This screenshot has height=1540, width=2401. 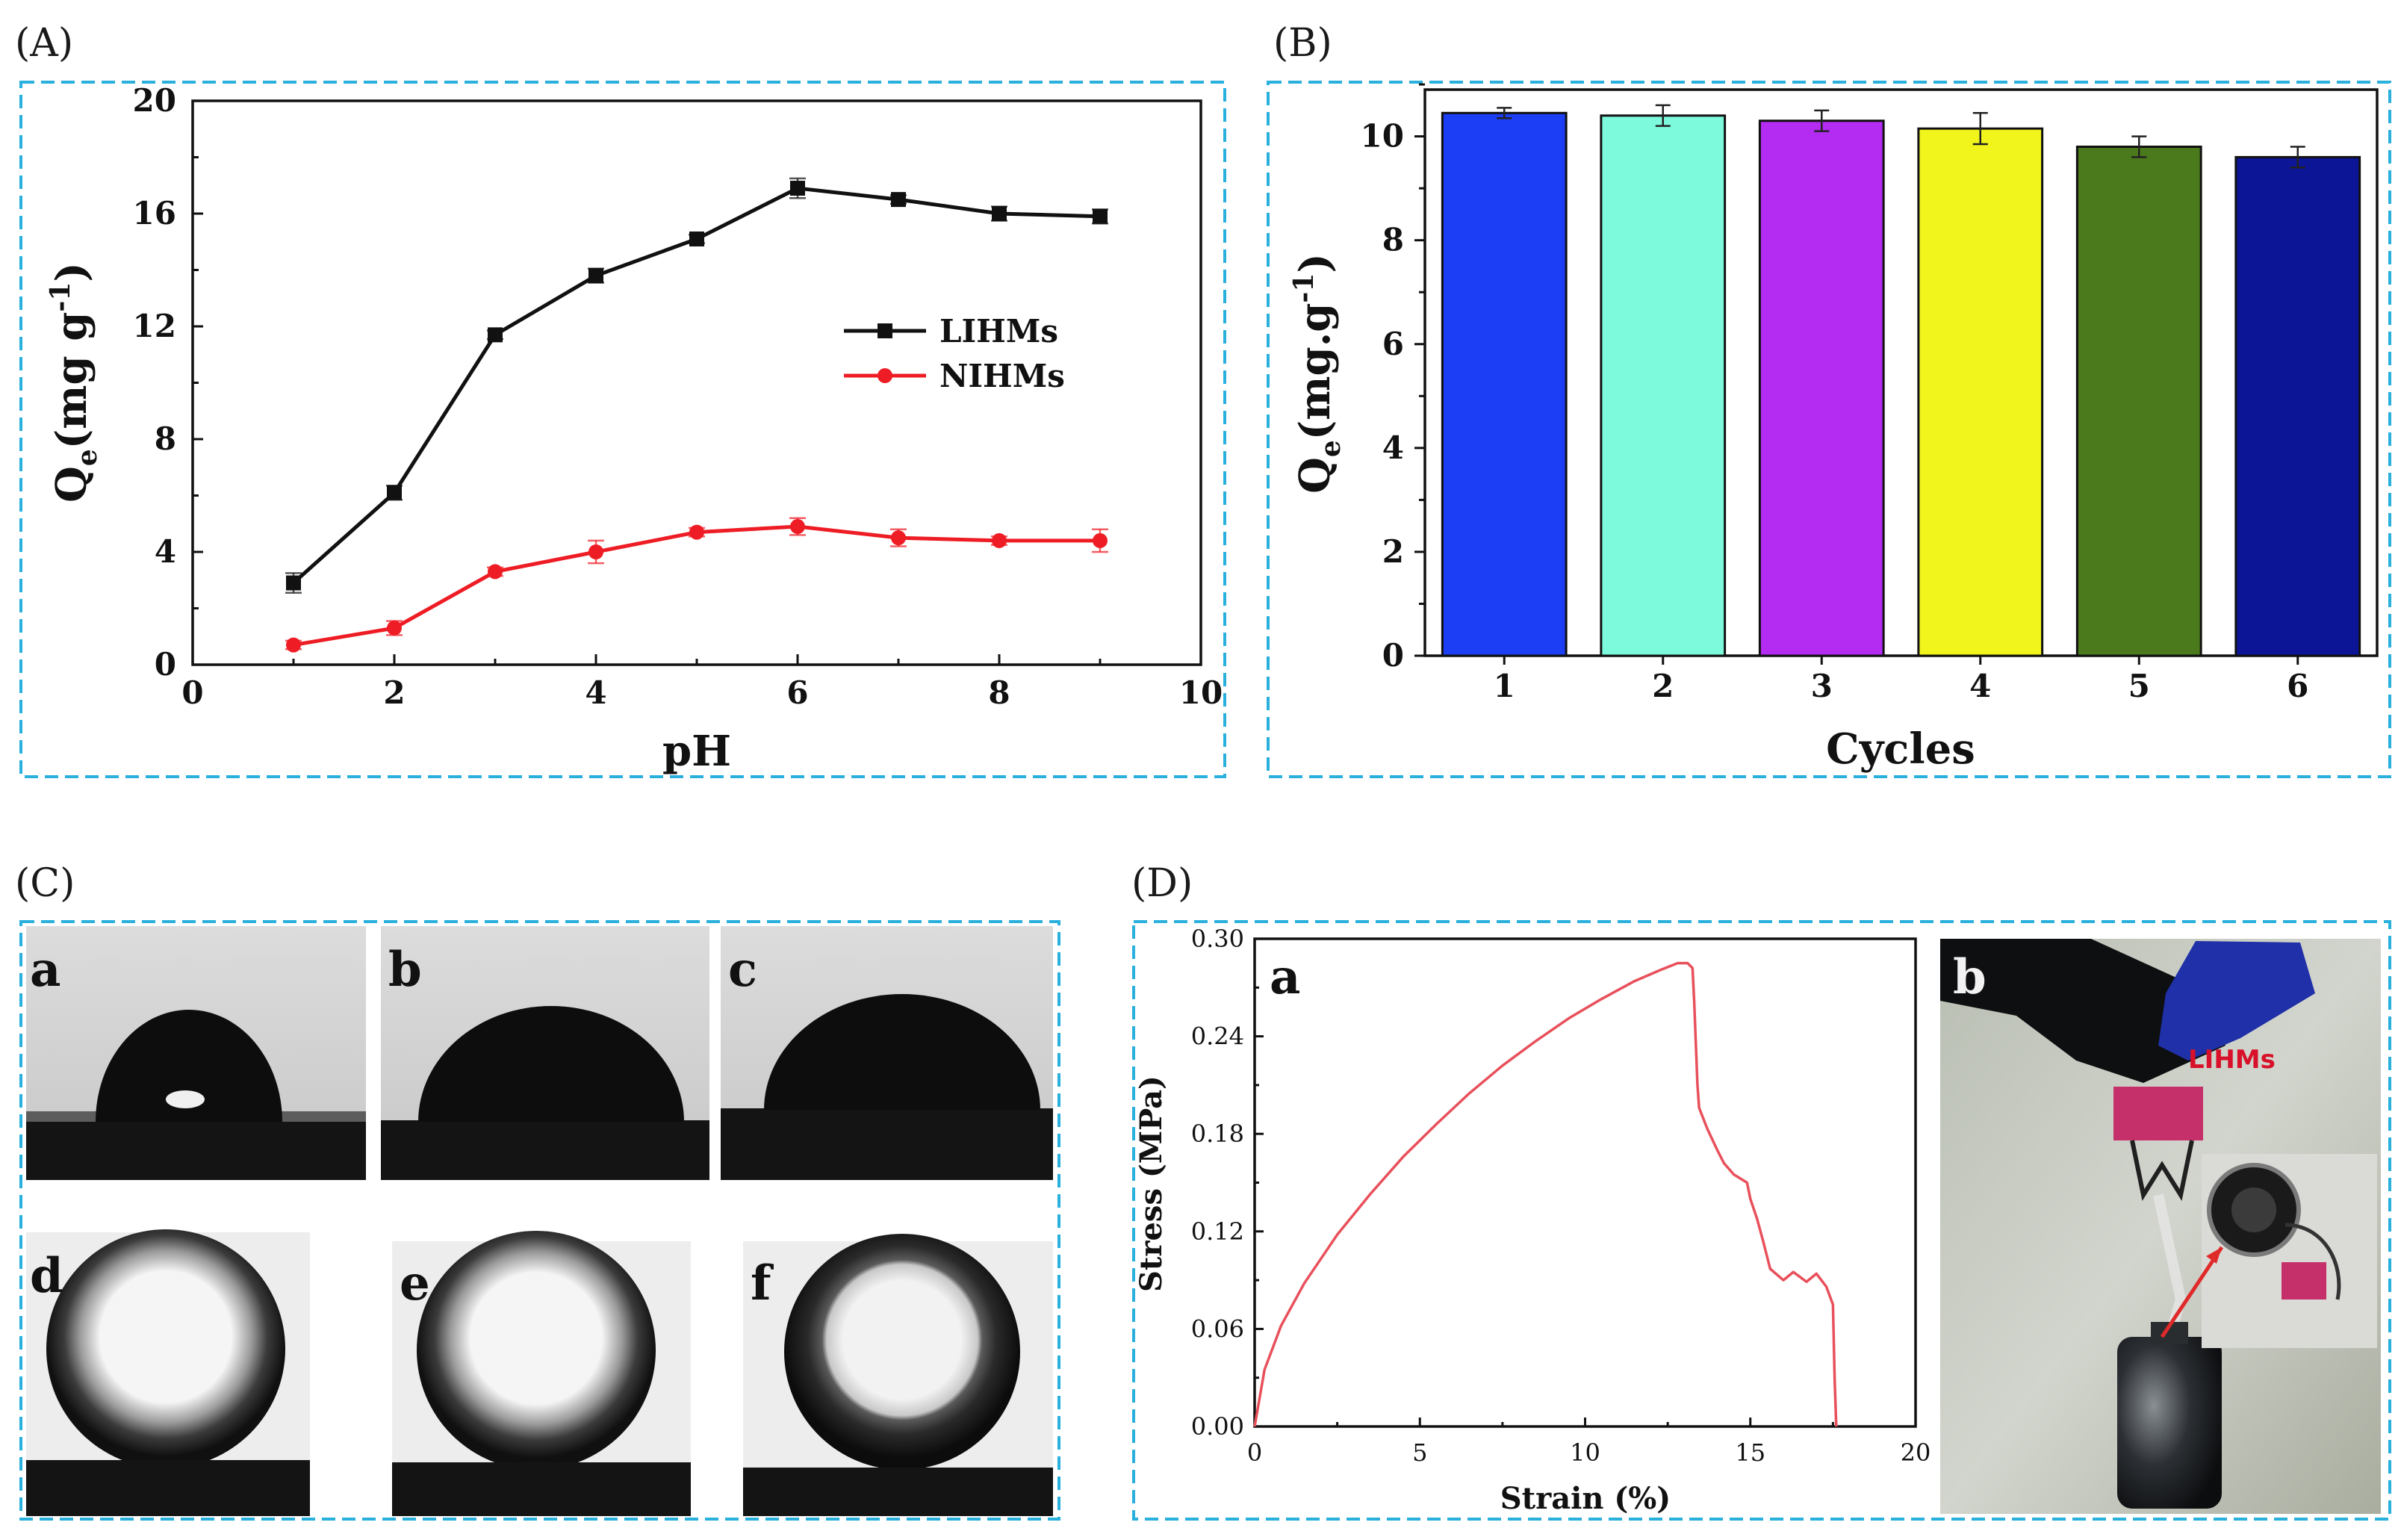 I want to click on contact-angle-image-b: b, so click(x=545, y=1053).